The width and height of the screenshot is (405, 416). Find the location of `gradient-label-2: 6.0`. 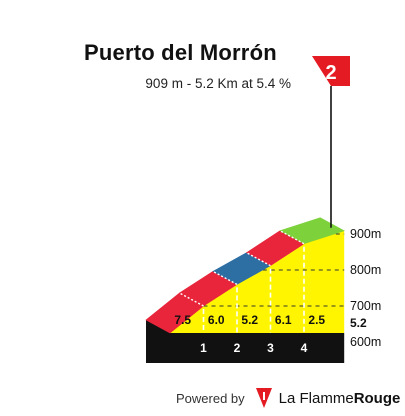

gradient-label-2: 6.0 is located at coordinates (216, 320).